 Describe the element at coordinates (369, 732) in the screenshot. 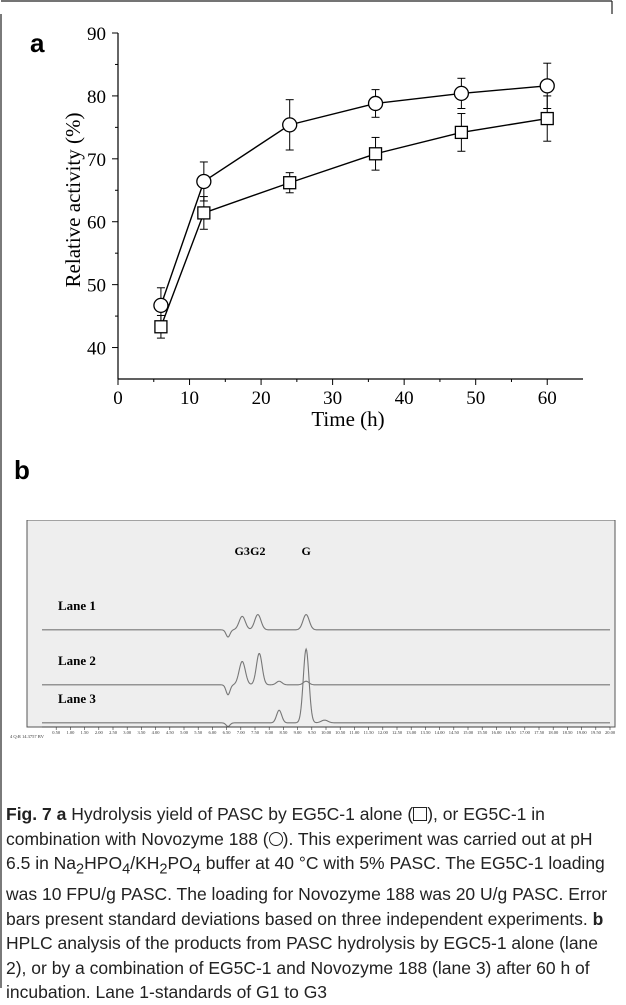

I see `chart-b-x-tick-label: 11.50` at that location.